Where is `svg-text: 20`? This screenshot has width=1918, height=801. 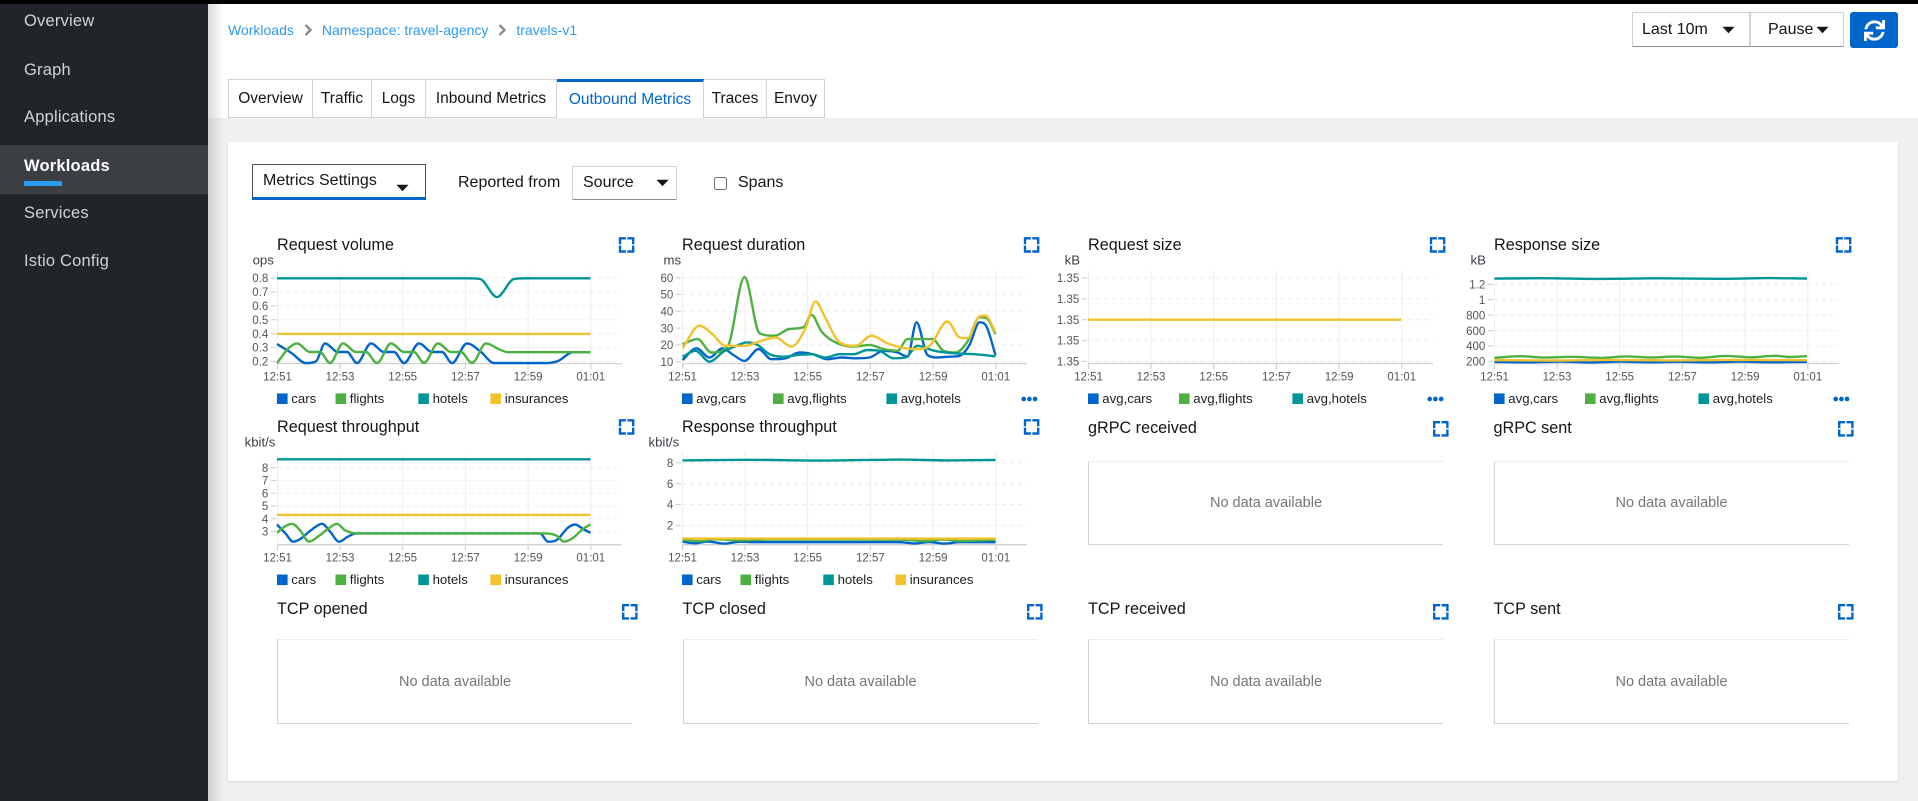 svg-text: 20 is located at coordinates (667, 346).